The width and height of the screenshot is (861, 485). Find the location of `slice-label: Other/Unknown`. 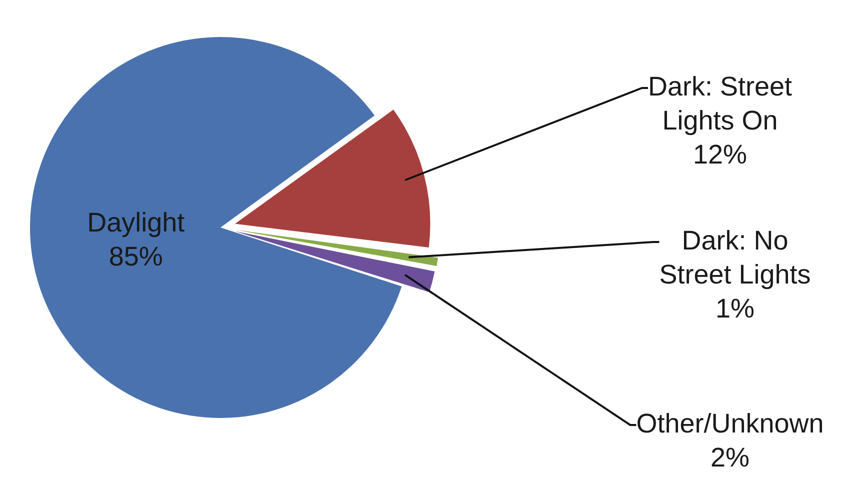

slice-label: Other/Unknown is located at coordinates (730, 423).